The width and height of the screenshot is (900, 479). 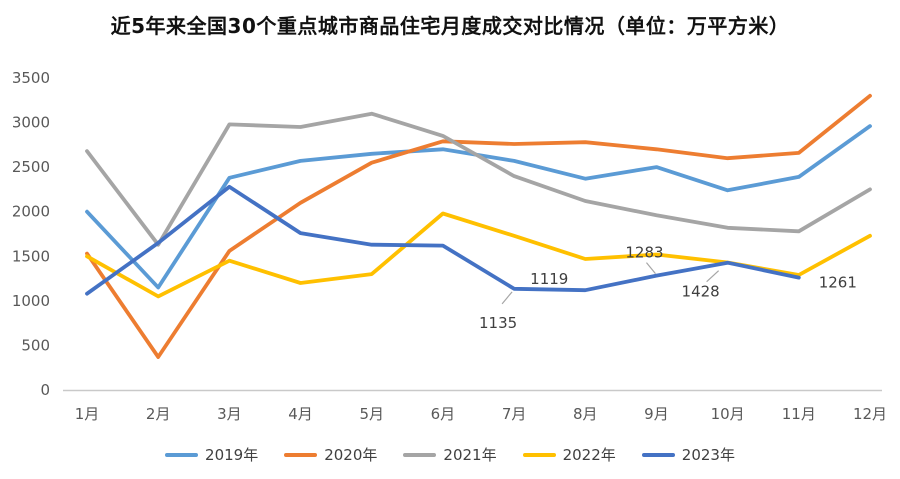 I want to click on x-axis-tick-label: 11月, so click(x=799, y=414).